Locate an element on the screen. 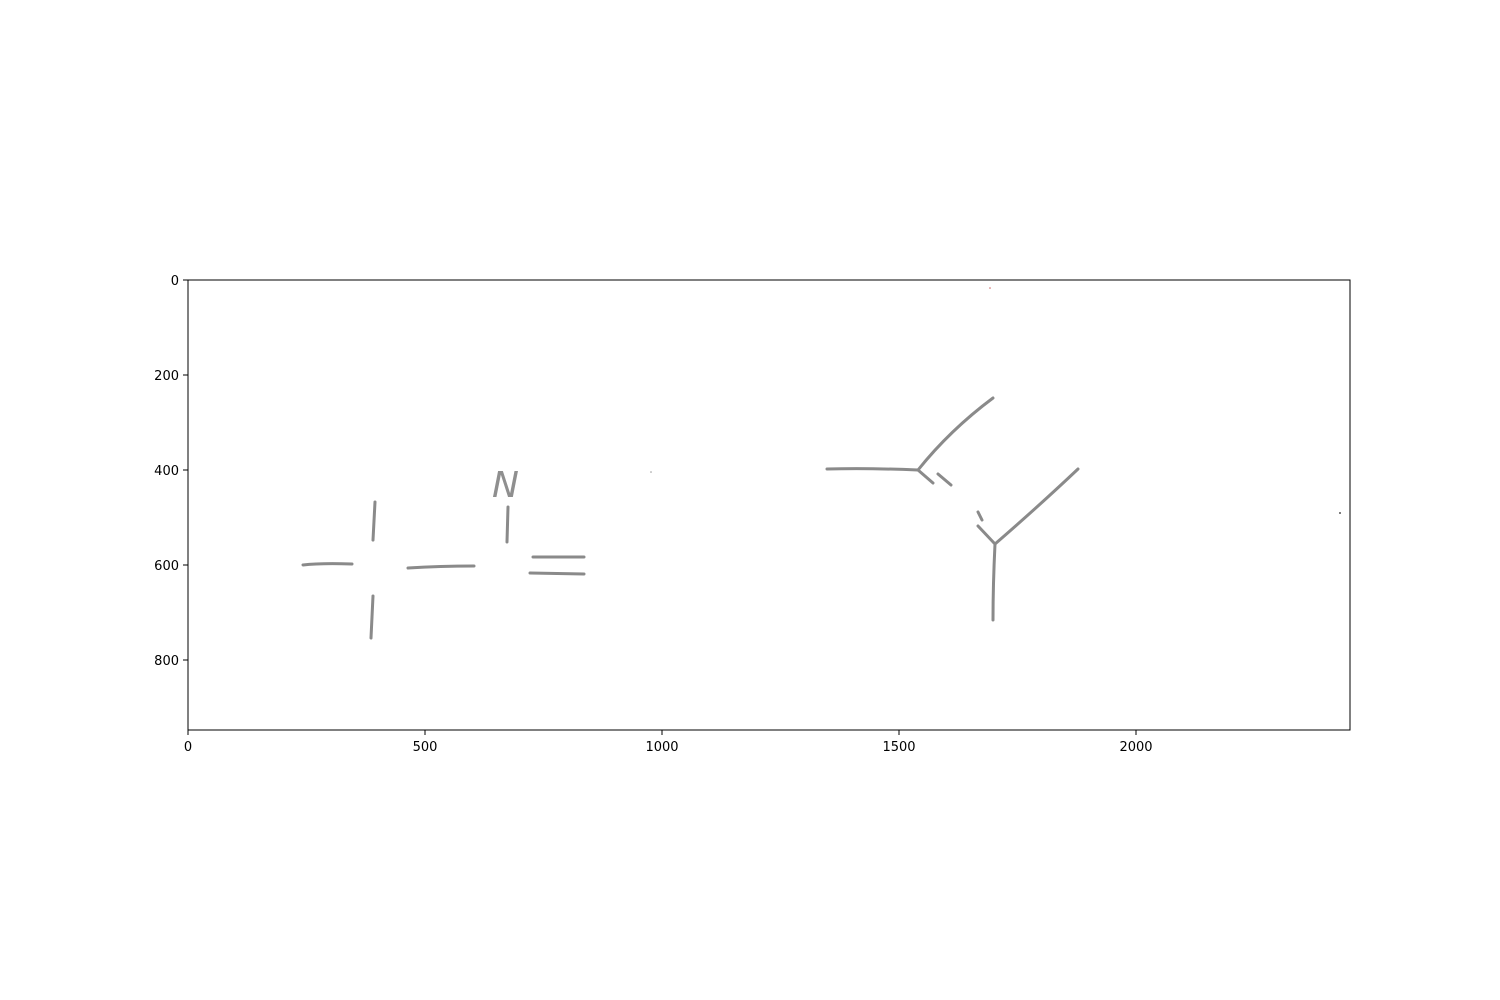  letter-n: N is located at coordinates (505, 485).